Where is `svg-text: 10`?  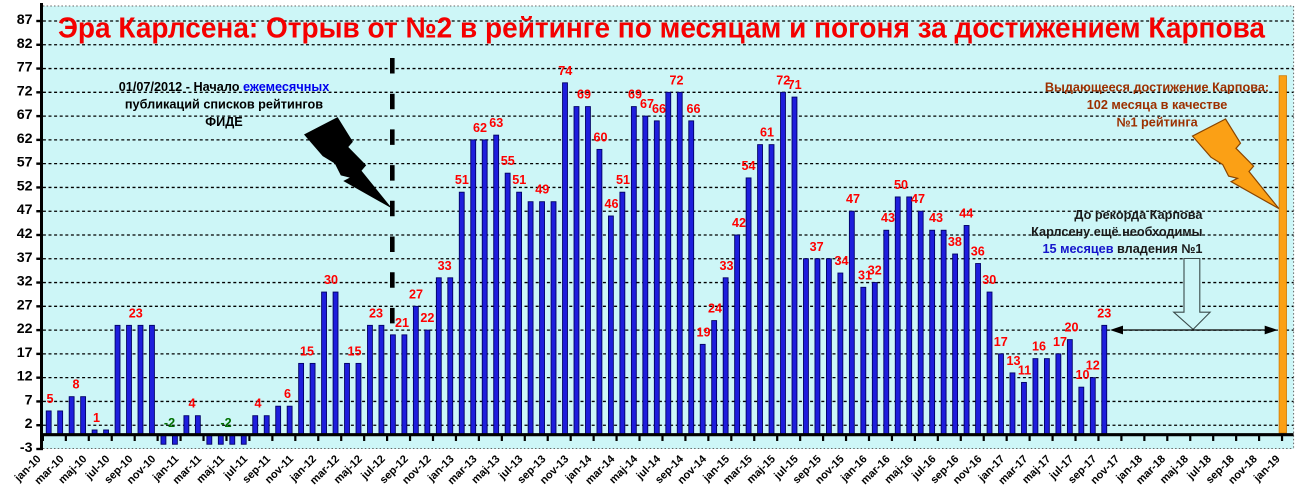 svg-text: 10 is located at coordinates (1082, 375).